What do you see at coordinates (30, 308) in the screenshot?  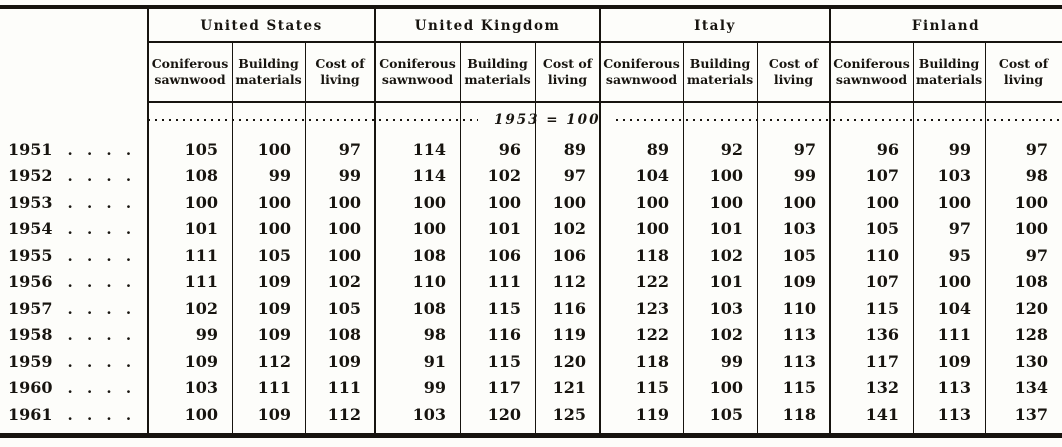 I see `year-label: 1957` at bounding box center [30, 308].